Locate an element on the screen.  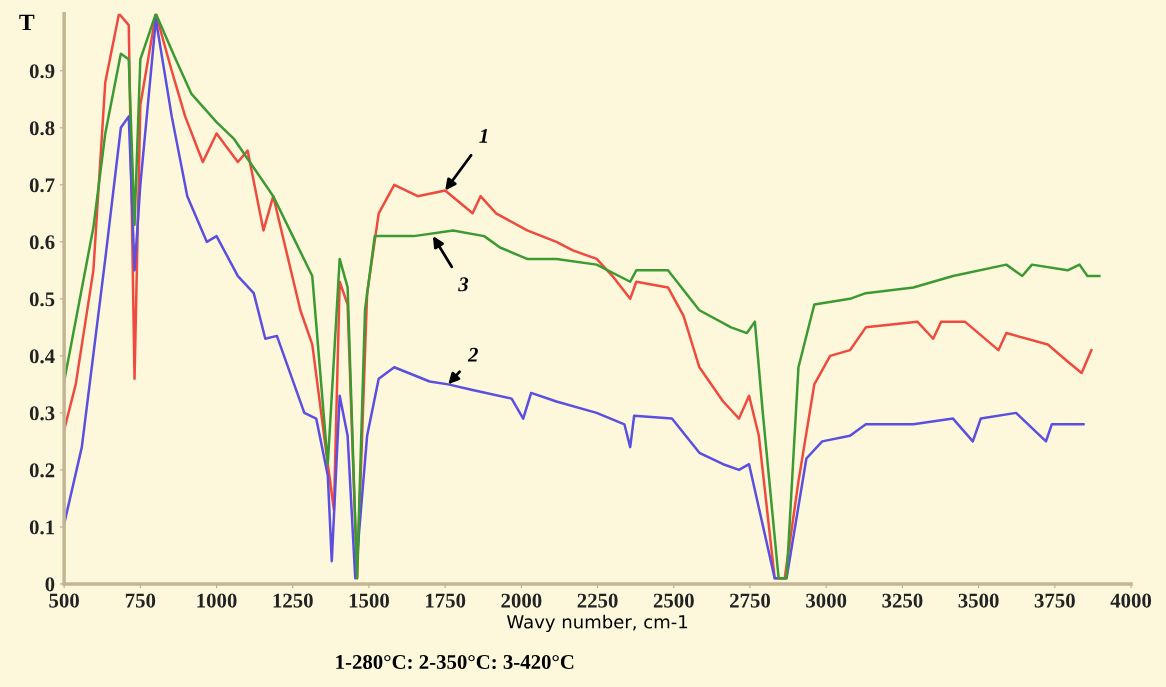
y-tick-label: 0.3 is located at coordinates (42, 413).